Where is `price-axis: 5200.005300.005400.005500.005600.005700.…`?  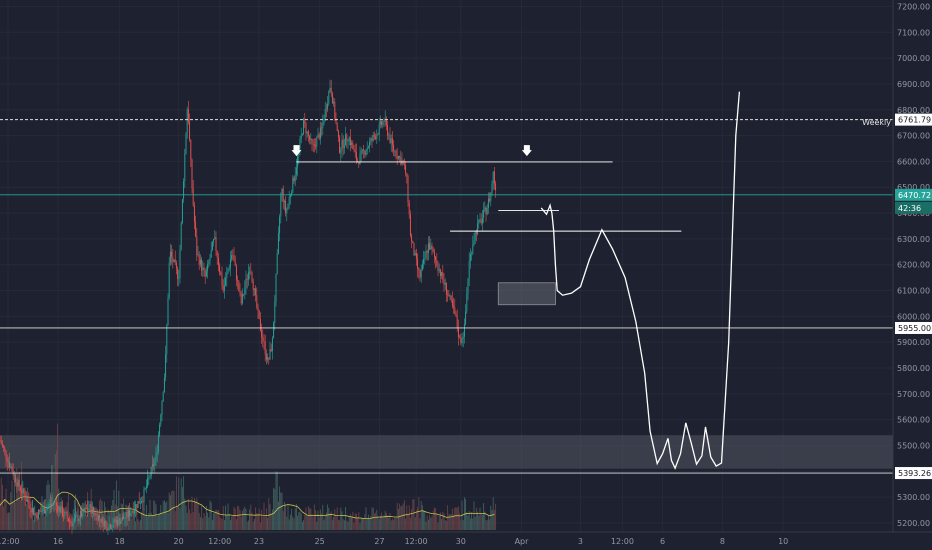 price-axis: 5200.005300.005400.005500.005600.005700.… is located at coordinates (913, 265).